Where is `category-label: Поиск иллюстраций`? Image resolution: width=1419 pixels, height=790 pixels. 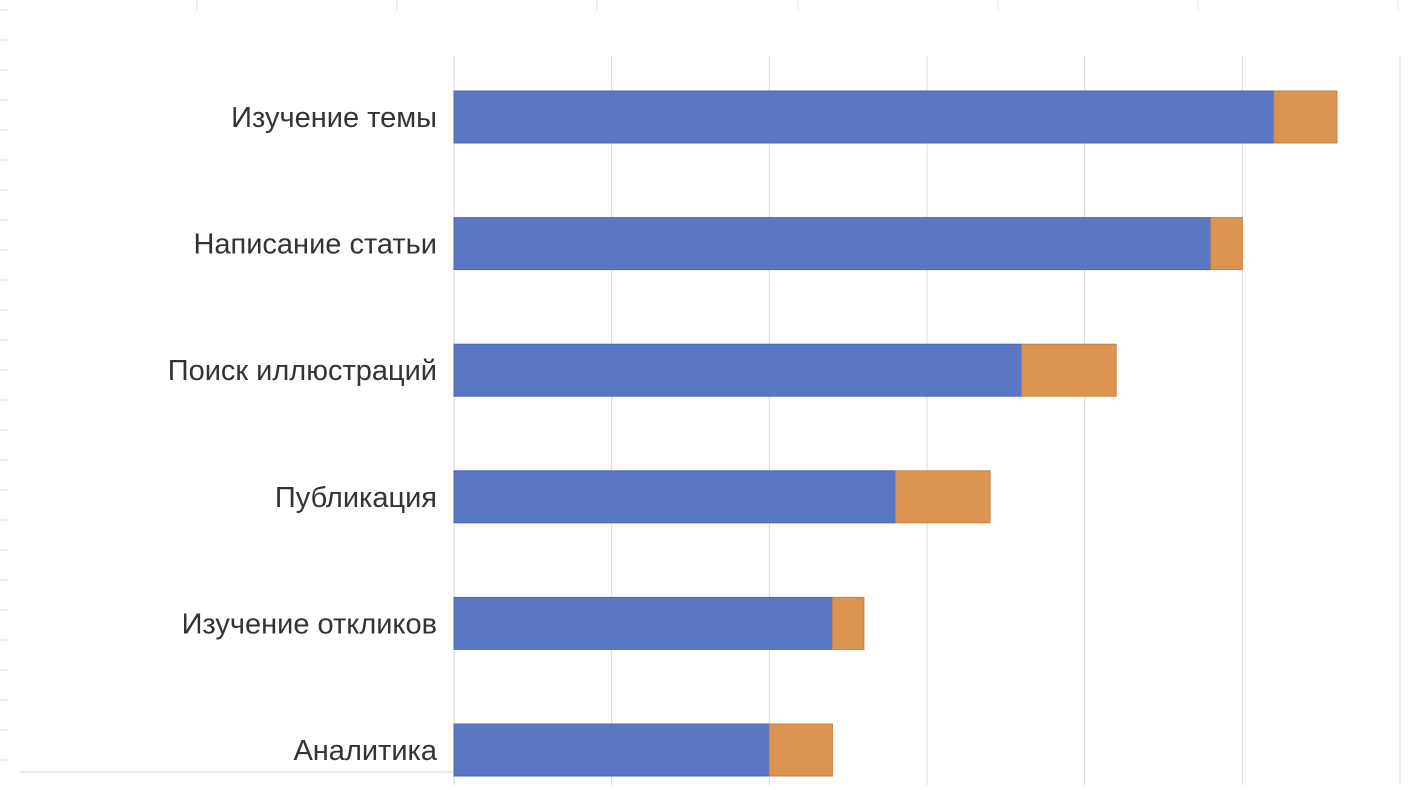 category-label: Поиск иллюстраций is located at coordinates (302, 371).